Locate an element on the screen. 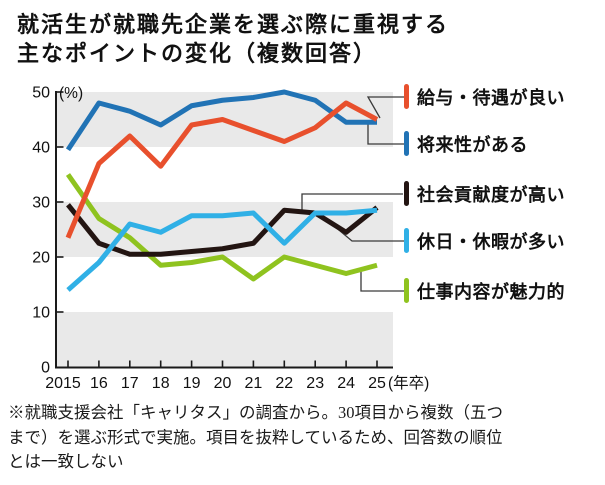 This screenshot has width=605, height=485. legend-label-jobcontent: 仕事内容が魅力的 is located at coordinates (491, 291).